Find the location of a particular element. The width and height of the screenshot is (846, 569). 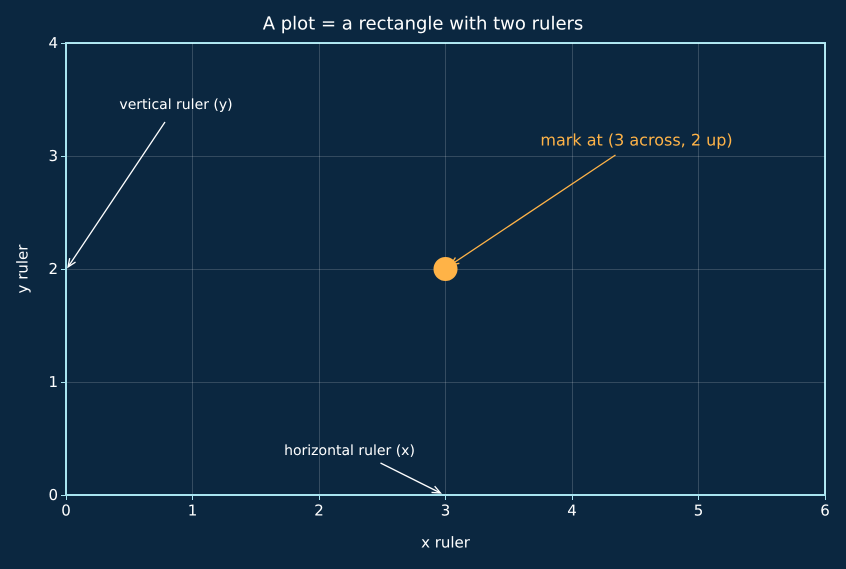

x-tick-label: 3 is located at coordinates (445, 511).